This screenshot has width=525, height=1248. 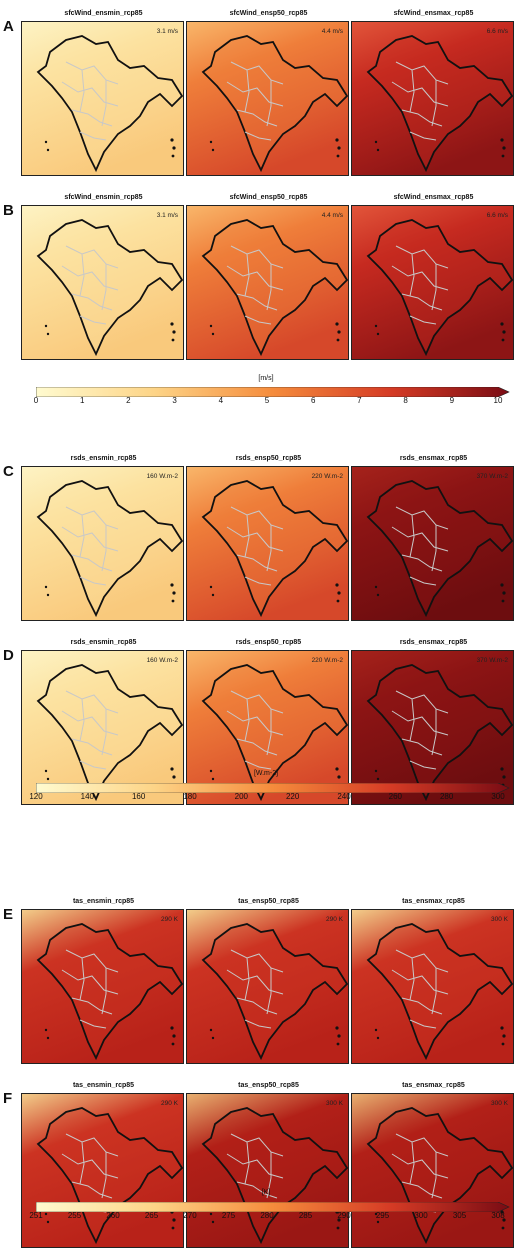 I want to click on colorbar-tick: 7, so click(x=359, y=400).